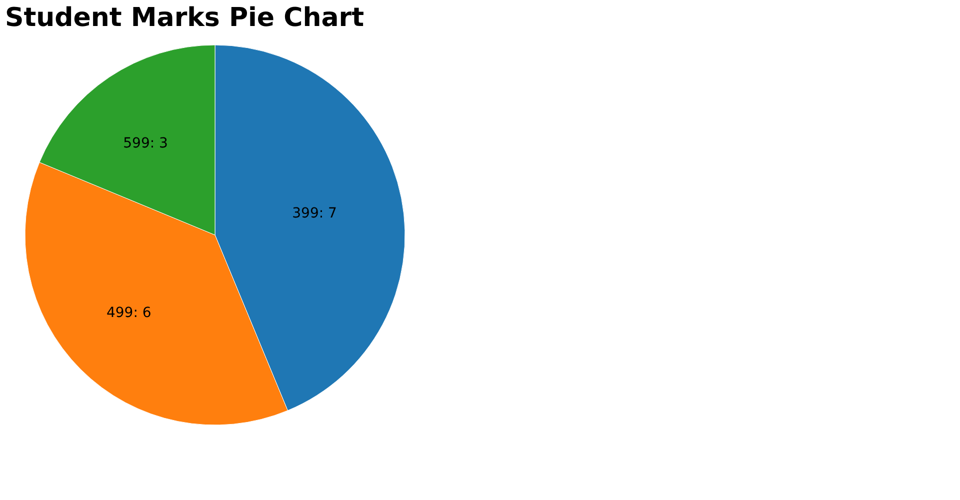 Image resolution: width=960 pixels, height=500 pixels. I want to click on slice-label: 599, so click(136, 144).